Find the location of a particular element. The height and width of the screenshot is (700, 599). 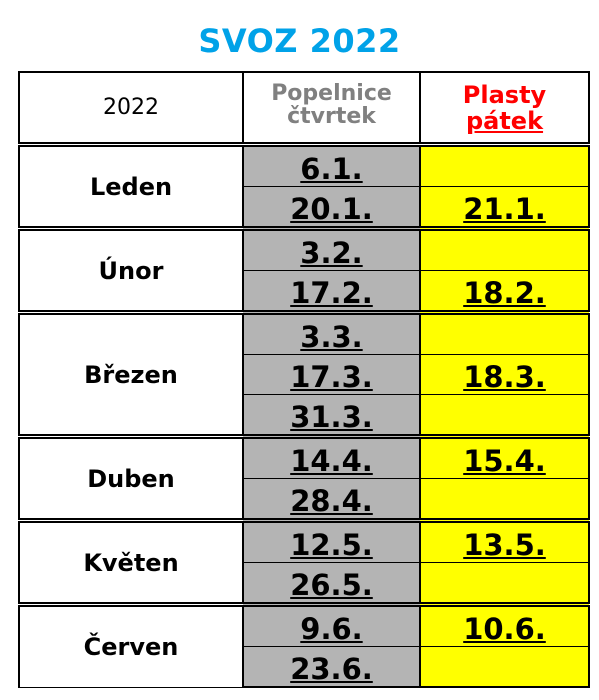

month-name: Únor is located at coordinates (131, 269).